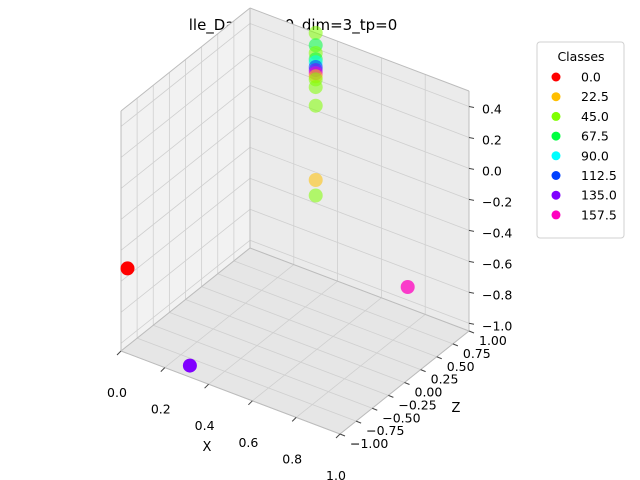  What do you see at coordinates (497, 294) in the screenshot?
I see `y-tick-label: −0.8` at bounding box center [497, 294].